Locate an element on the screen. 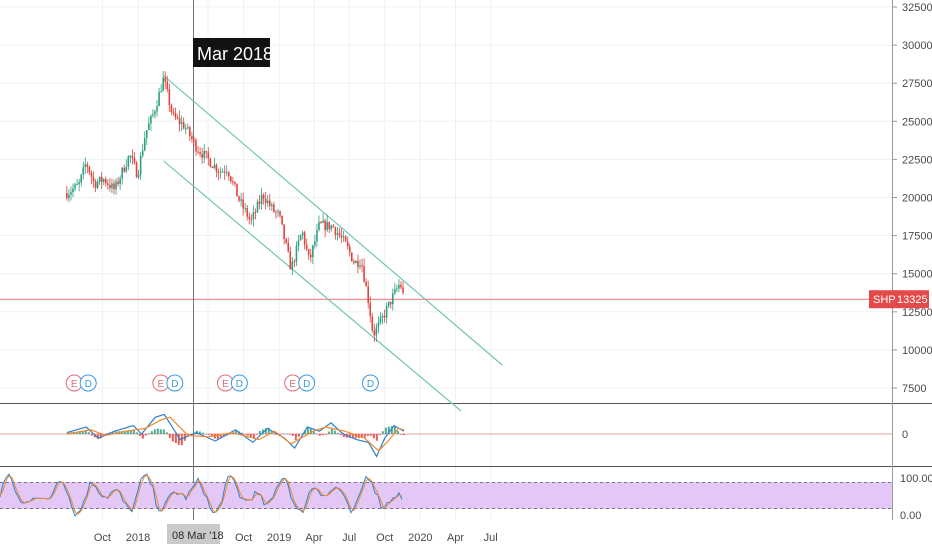 Image resolution: width=932 pixels, height=550 pixels. y-tick-label: 15000 is located at coordinates (917, 275).